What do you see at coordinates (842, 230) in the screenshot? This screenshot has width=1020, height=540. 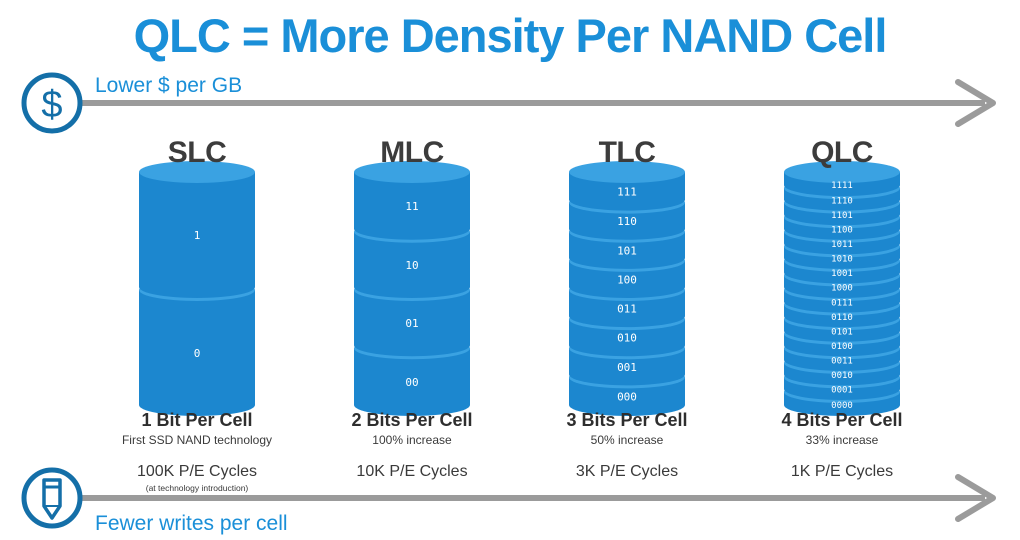 I see `state-label: 1100` at bounding box center [842, 230].